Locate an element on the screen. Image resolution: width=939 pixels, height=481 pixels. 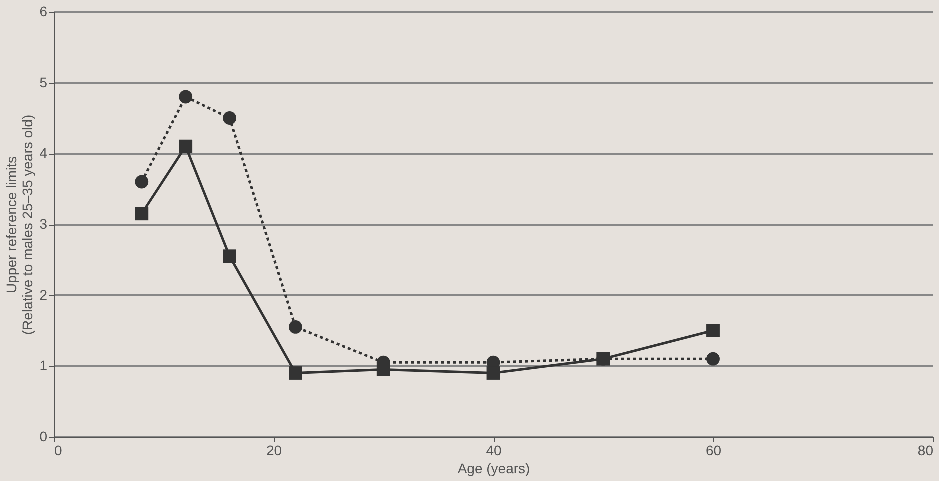
y-tick-label: 5 is located at coordinates (44, 82).